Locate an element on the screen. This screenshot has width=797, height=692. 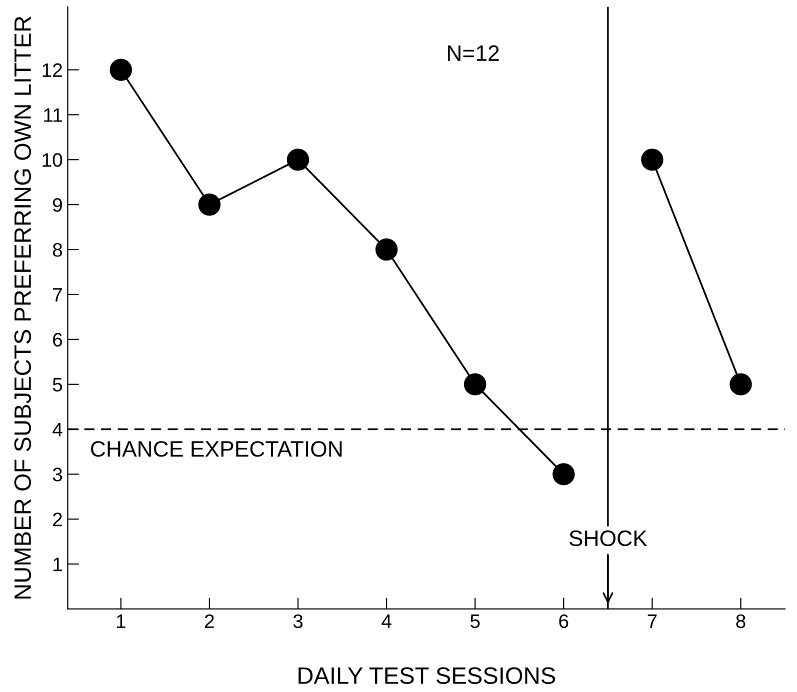
y-tick-label: 11 is located at coordinates (53, 115).